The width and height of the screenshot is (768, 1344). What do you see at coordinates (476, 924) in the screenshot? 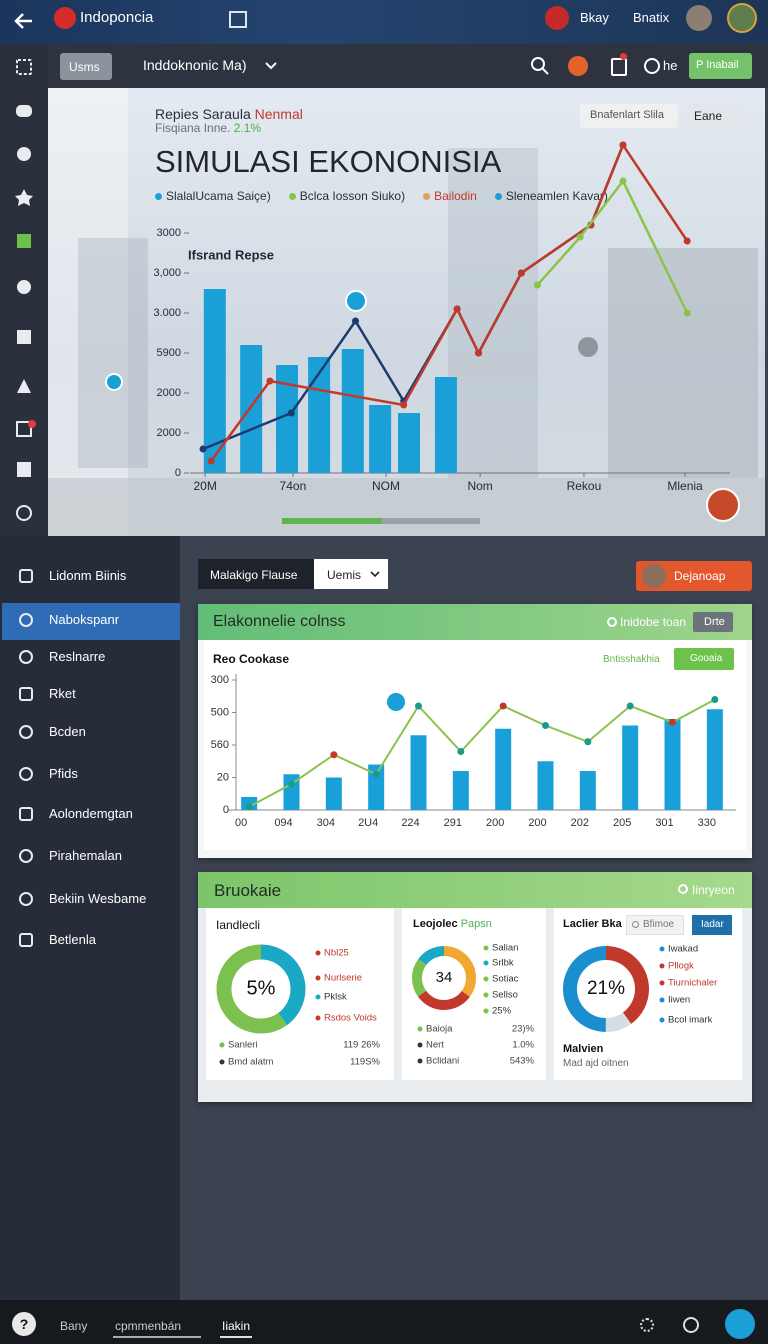
I see `panel-title-accent: Papsn` at bounding box center [476, 924].